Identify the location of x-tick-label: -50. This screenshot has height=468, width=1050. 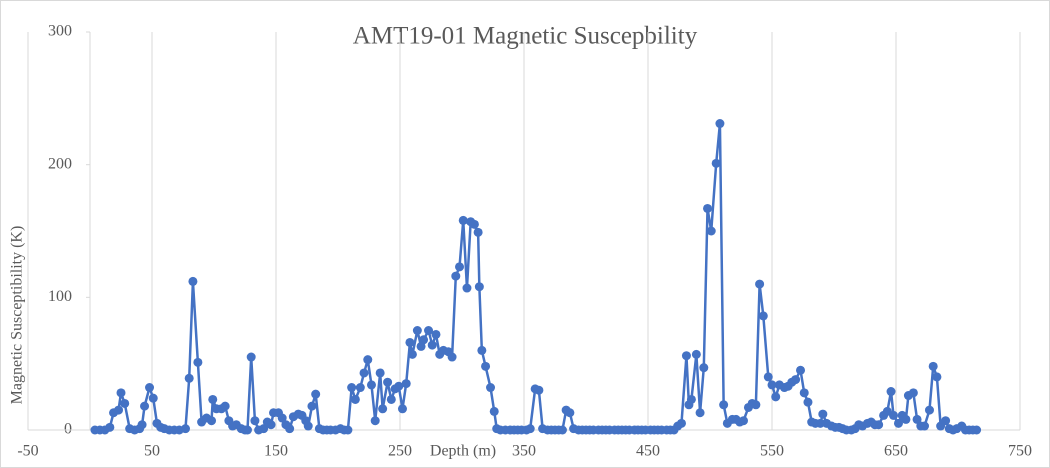
(27, 451).